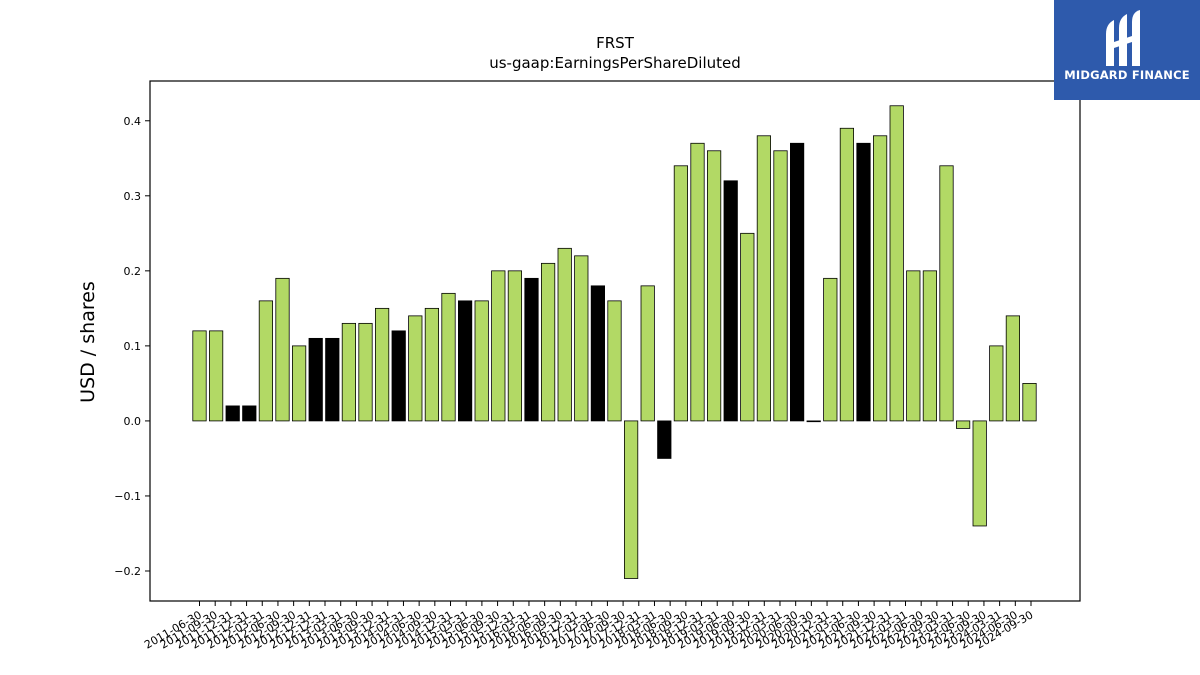  I want to click on brand-name: MIDGARD FINANCE, so click(1127, 75).